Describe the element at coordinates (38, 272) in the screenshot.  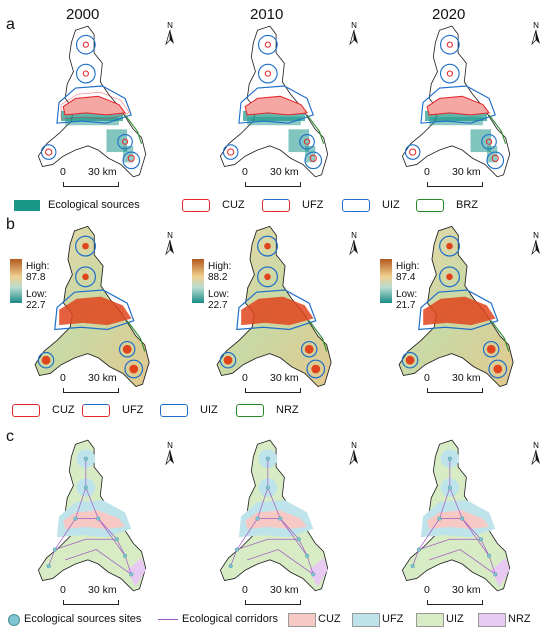
I see `ramp-high: High: 87.8` at that location.